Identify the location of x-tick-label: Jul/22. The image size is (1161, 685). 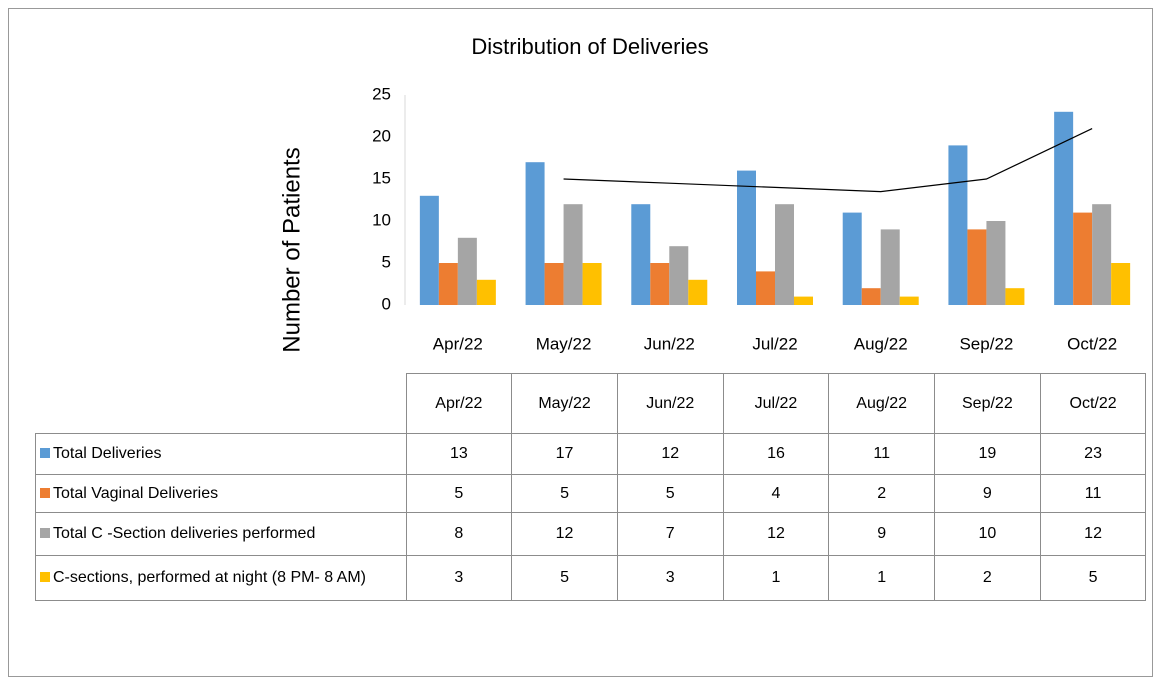
(774, 343).